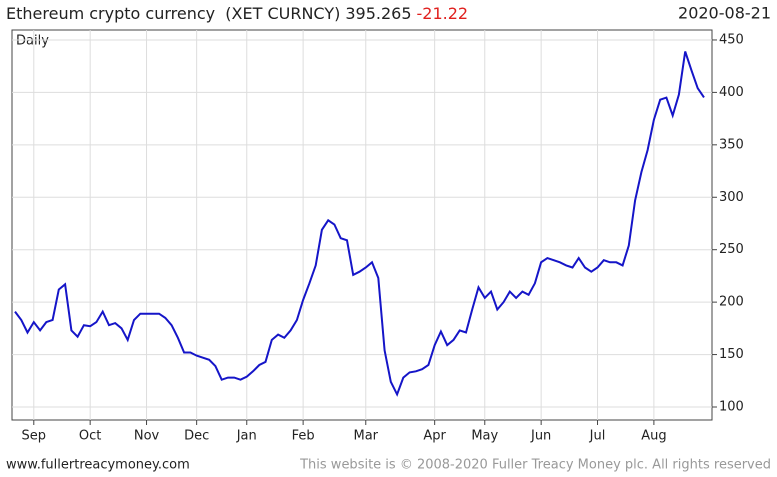 The height and width of the screenshot is (477, 777). I want to click on x-tick-label: Feb, so click(303, 436).